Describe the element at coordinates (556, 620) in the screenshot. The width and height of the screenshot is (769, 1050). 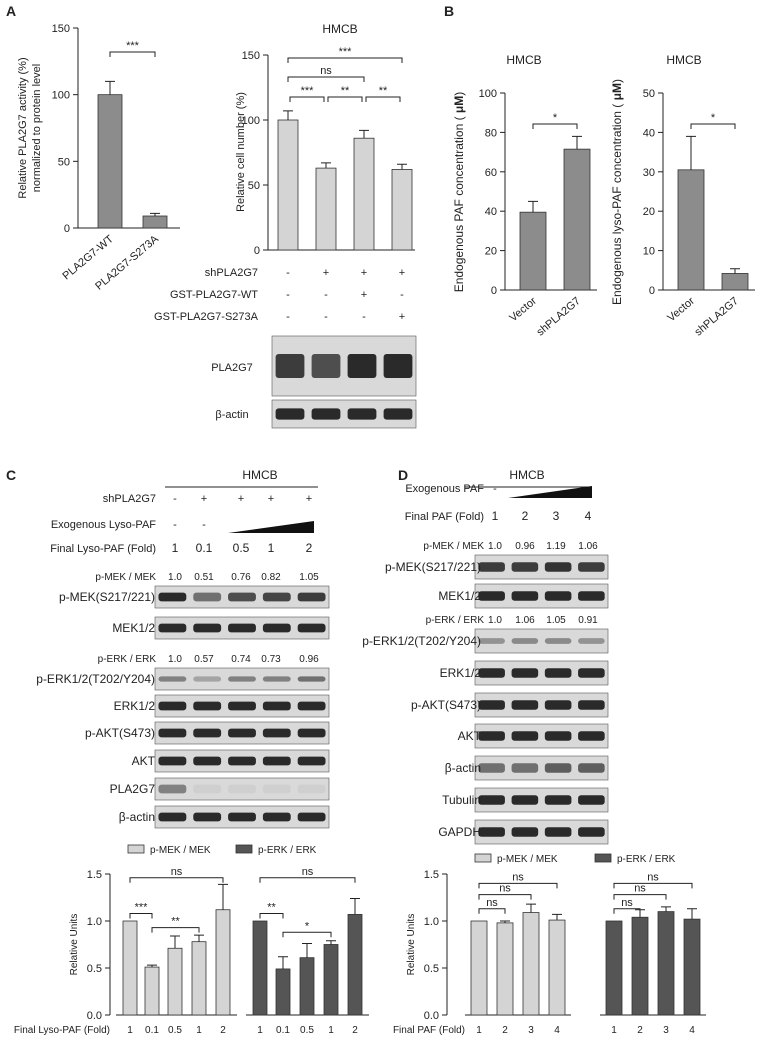
I see `d-ratio-value: 1.05` at that location.